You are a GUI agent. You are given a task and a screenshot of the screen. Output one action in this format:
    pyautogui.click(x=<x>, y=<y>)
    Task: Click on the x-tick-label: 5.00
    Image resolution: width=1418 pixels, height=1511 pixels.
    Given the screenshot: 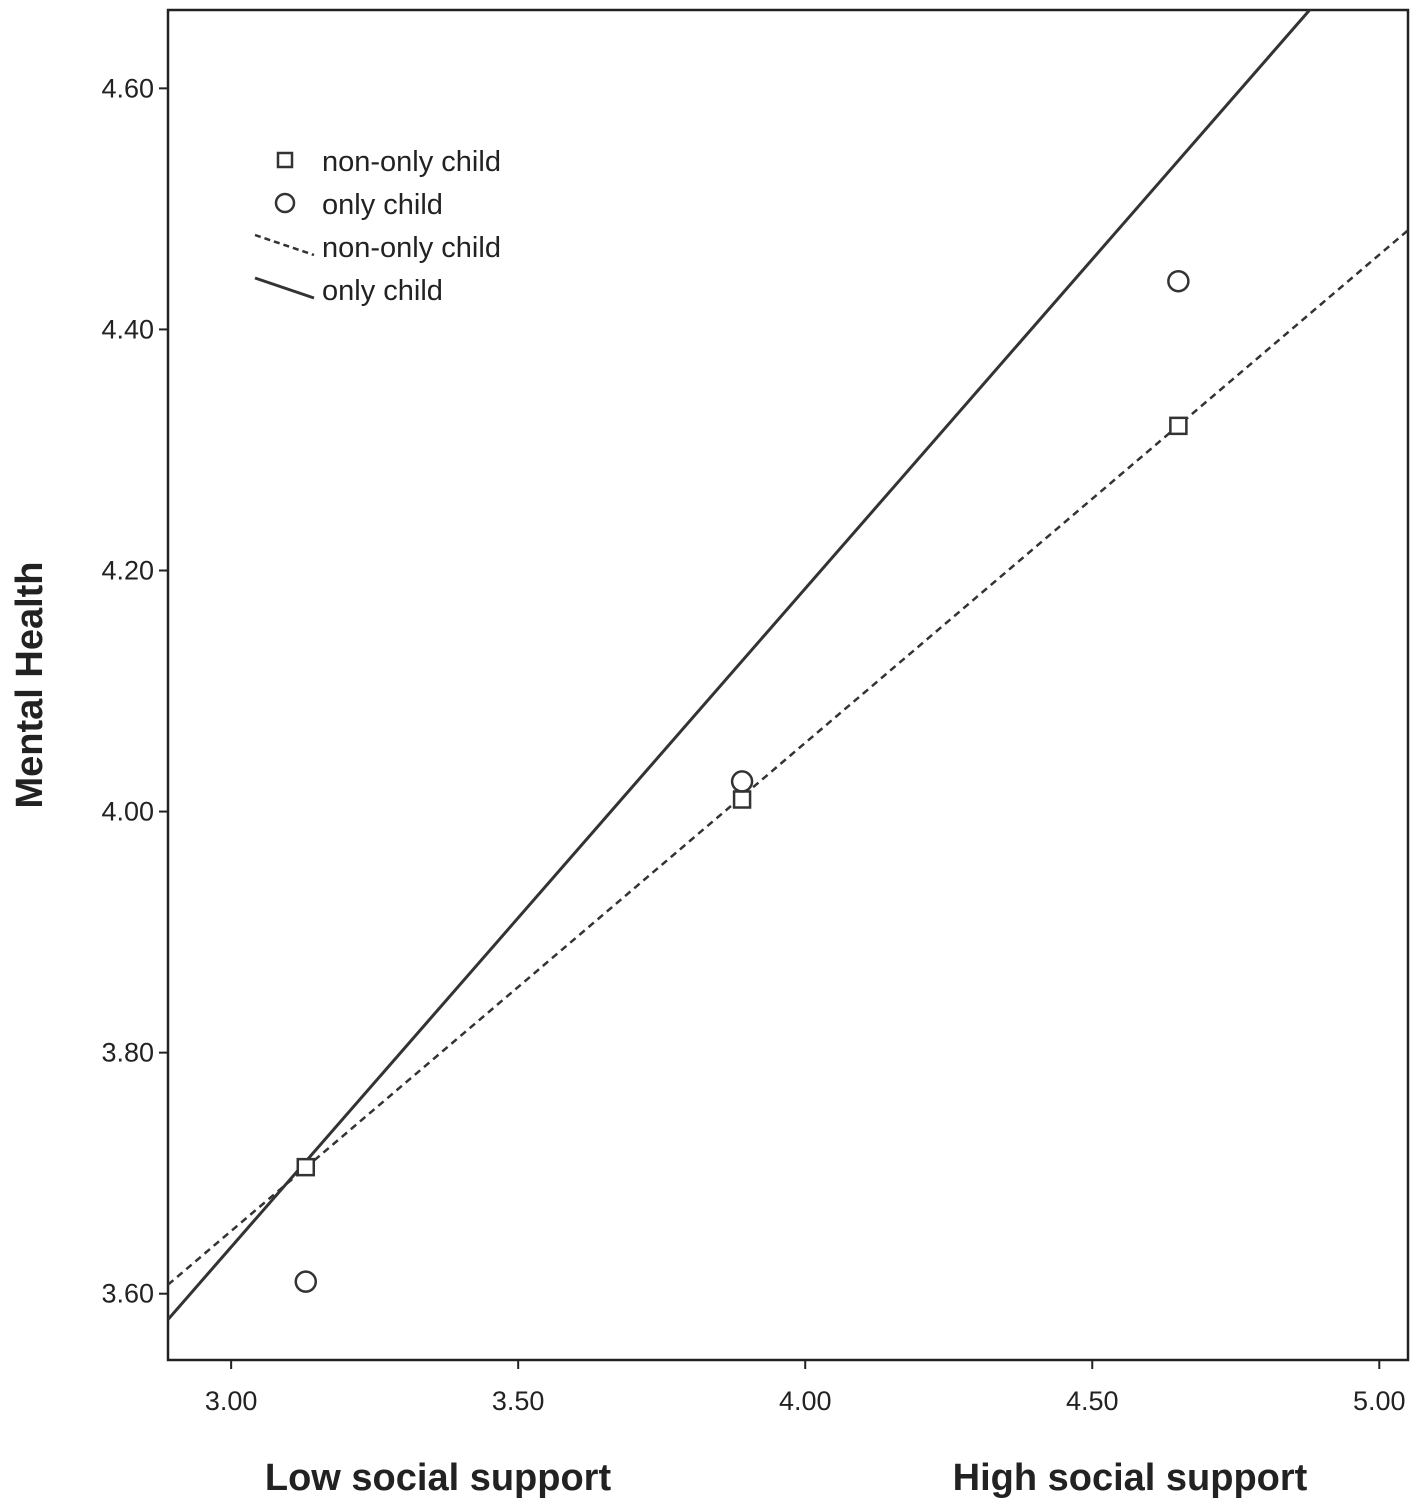 What is the action you would take?
    pyautogui.click(x=1379, y=1401)
    